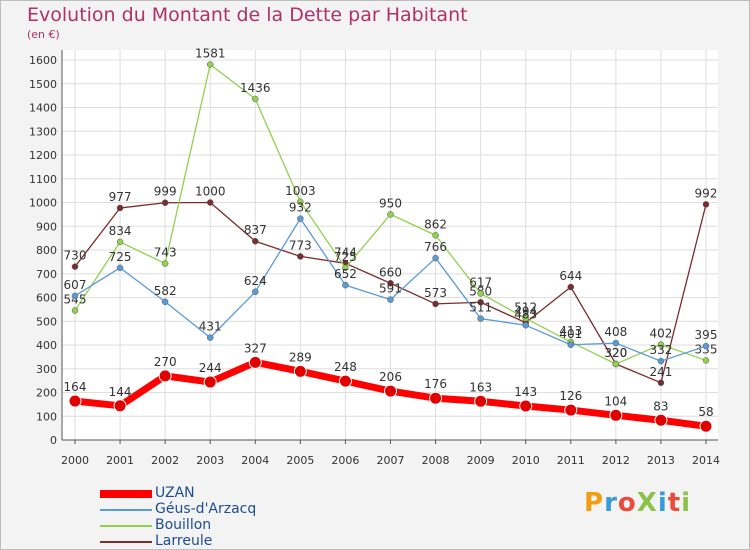 This screenshot has height=550, width=750. I want to click on chart-subtitle: (en €), so click(43, 34).